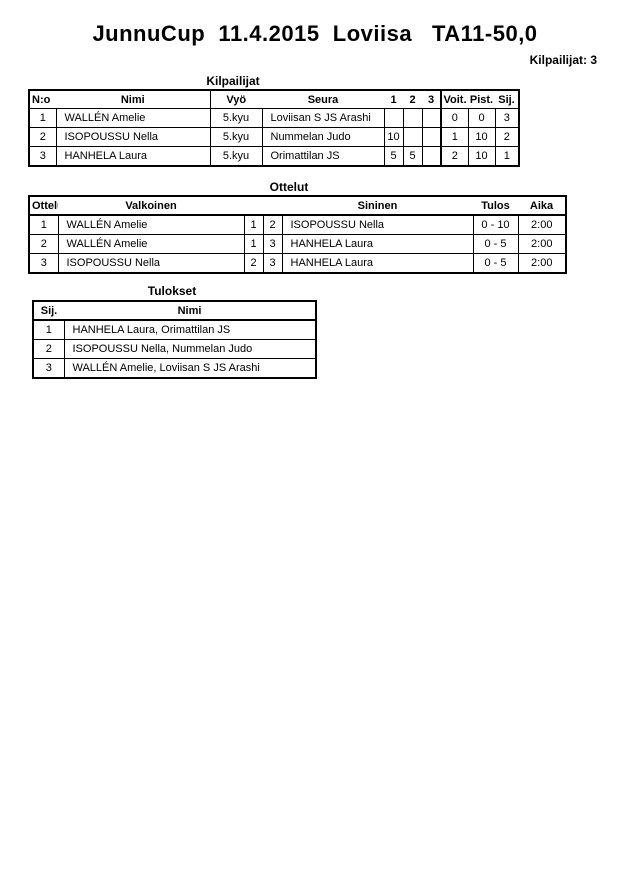 The height and width of the screenshot is (891, 630). I want to click on cell-voit: 1, so click(454, 137).